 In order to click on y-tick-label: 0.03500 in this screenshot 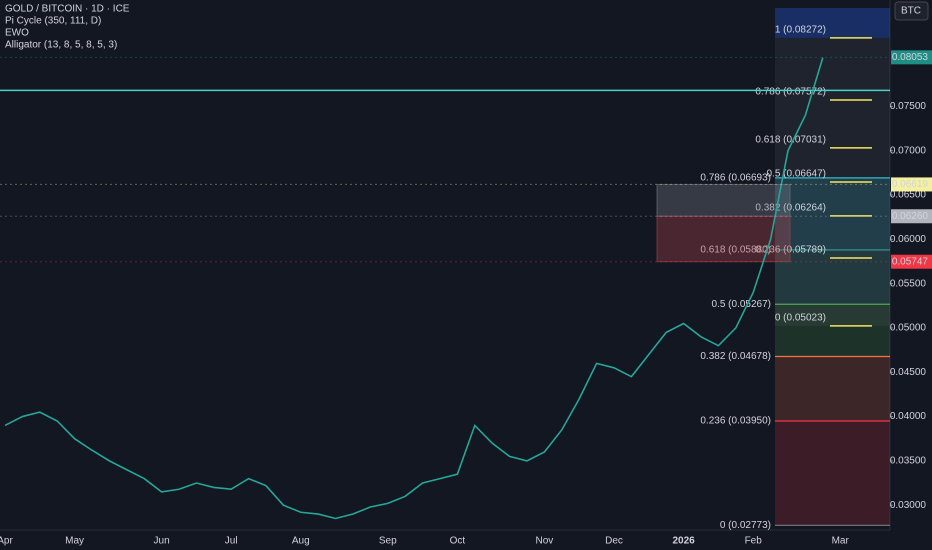, I will do `click(908, 461)`.